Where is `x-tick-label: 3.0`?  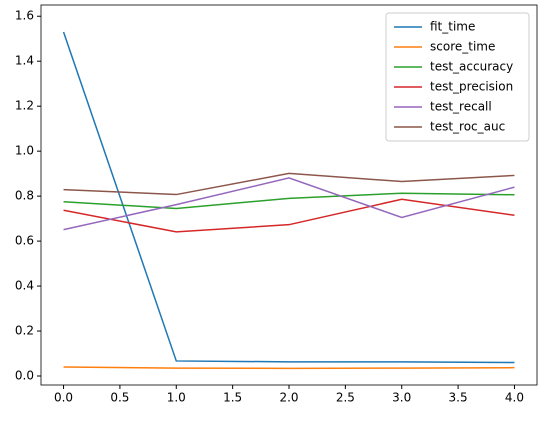 x-tick-label: 3.0 is located at coordinates (401, 398).